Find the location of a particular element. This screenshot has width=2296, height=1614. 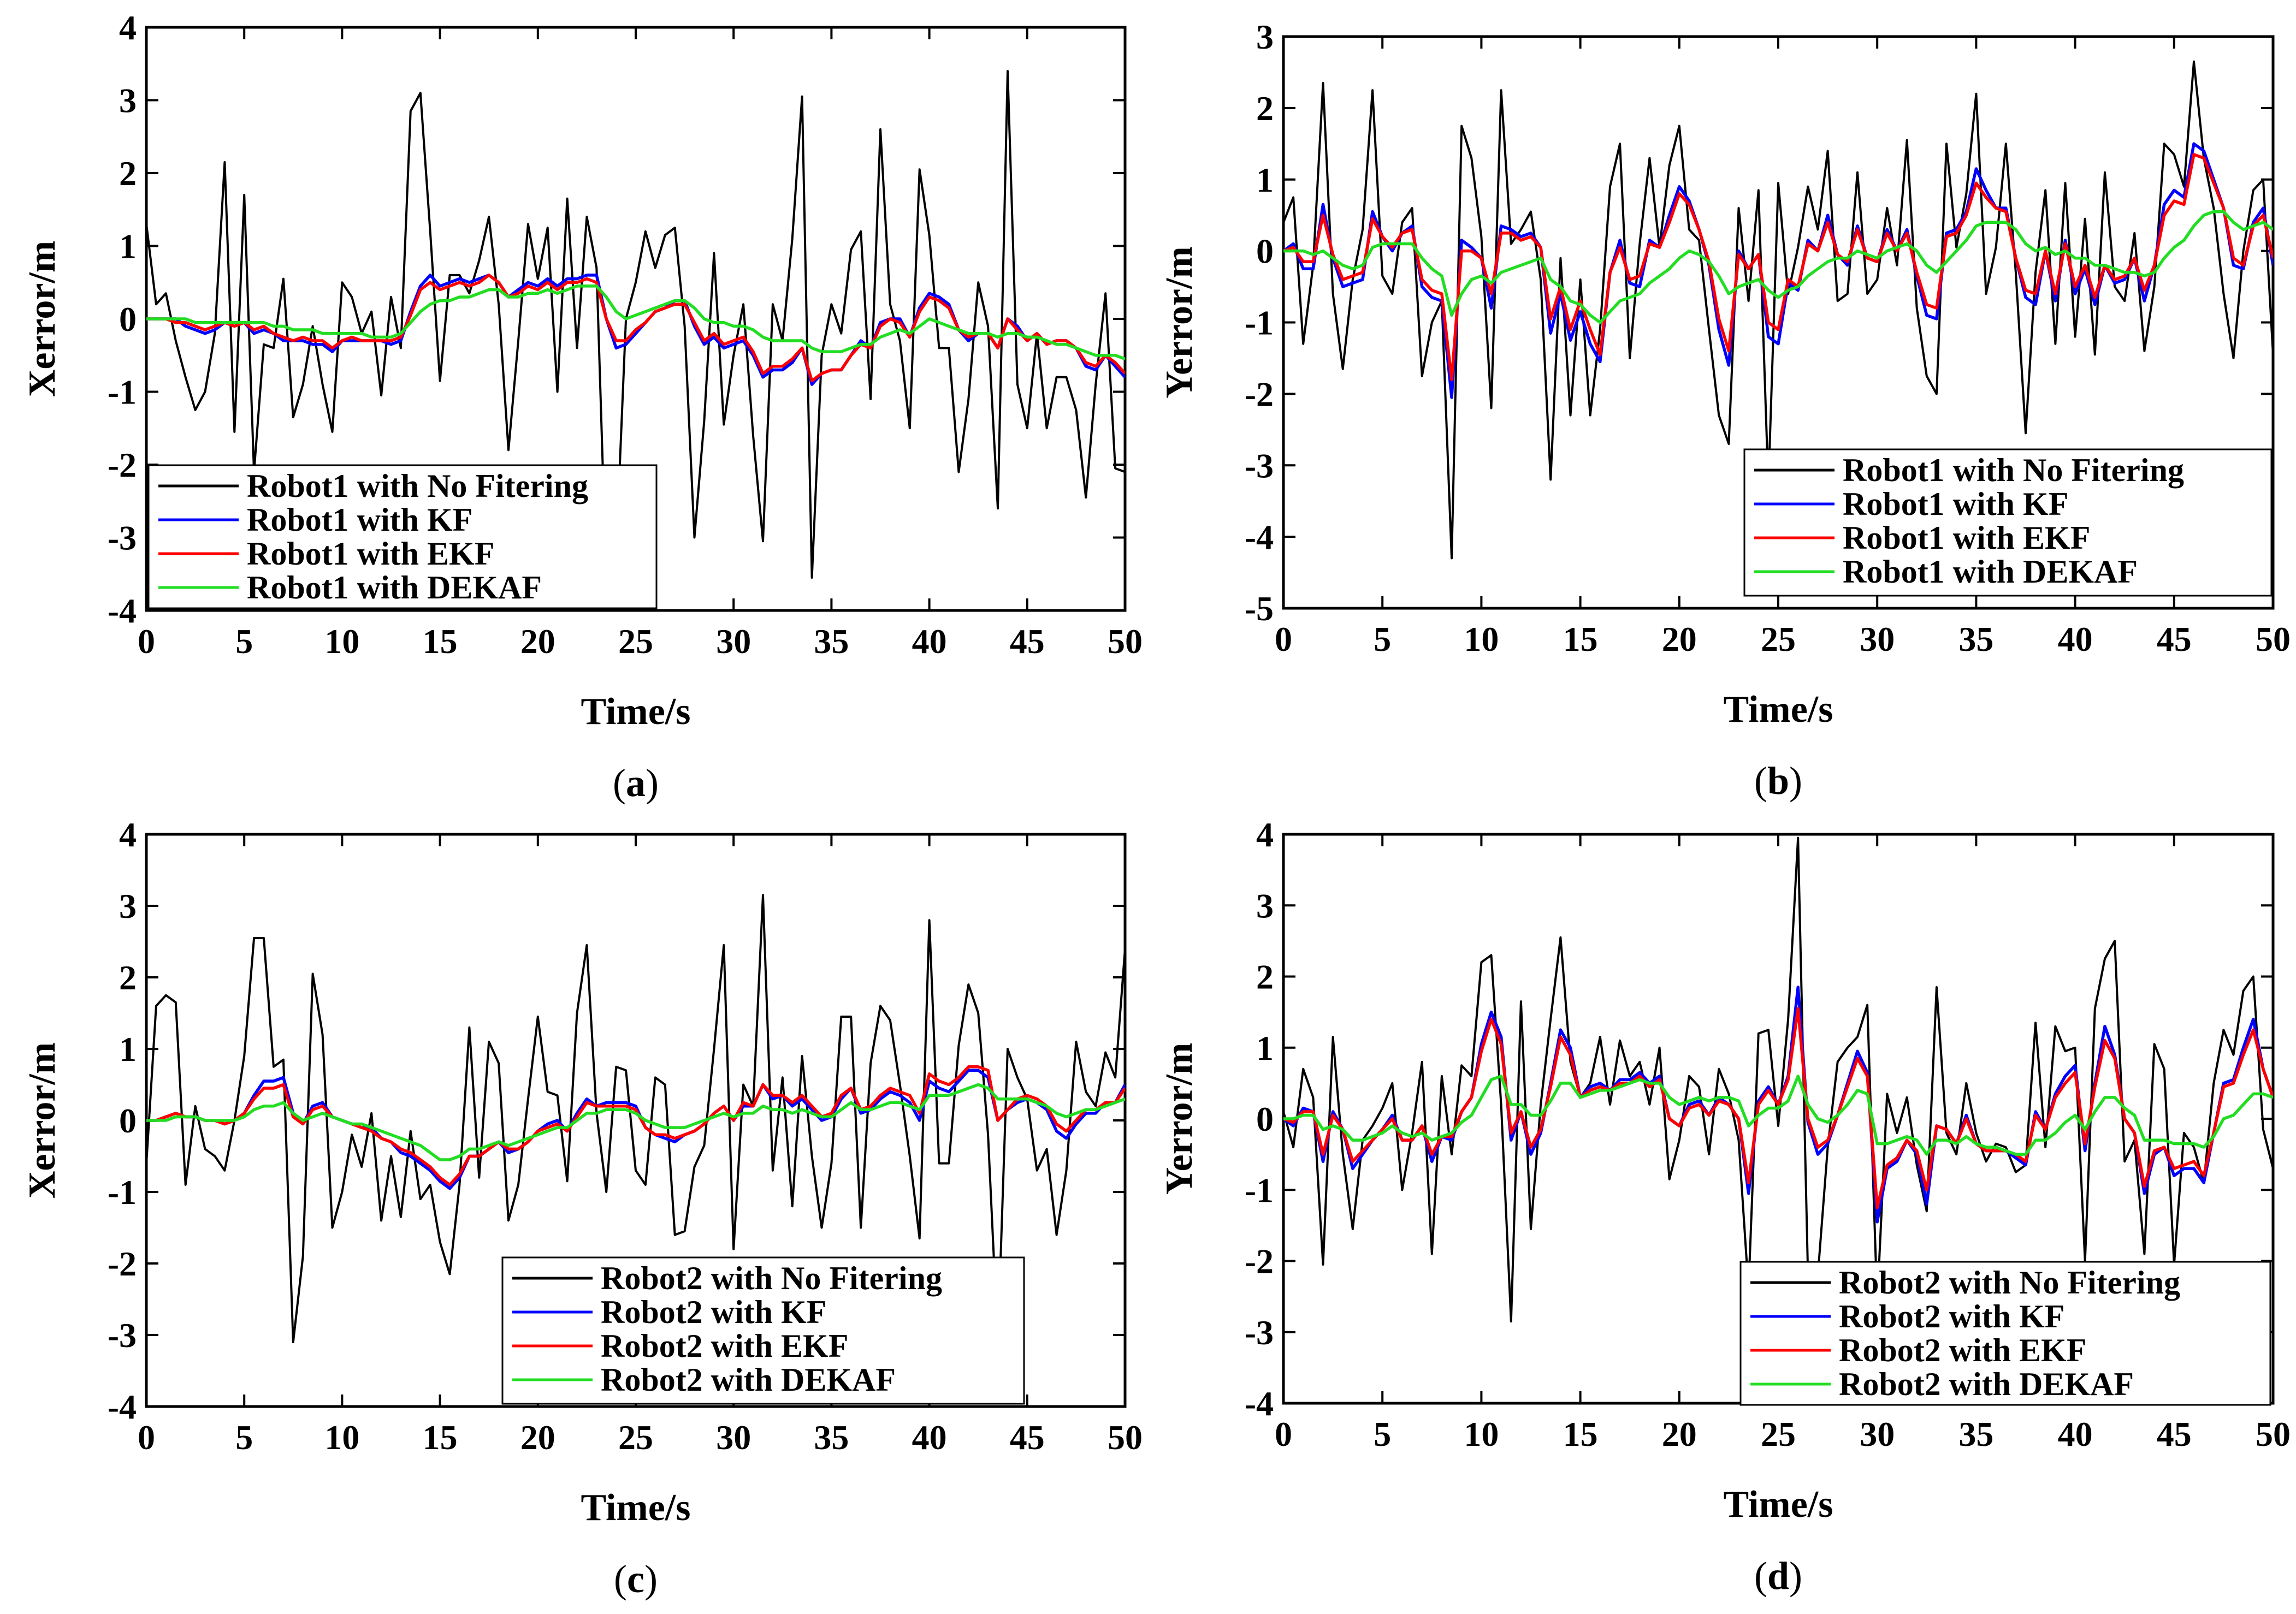

legend-label: Robot2 with KF is located at coordinates (713, 1312).